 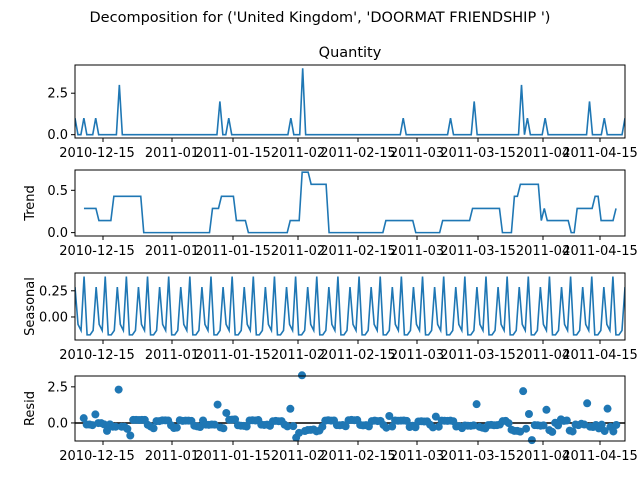 I want to click on y-axis-label: Seasonal, so click(x=30, y=306).